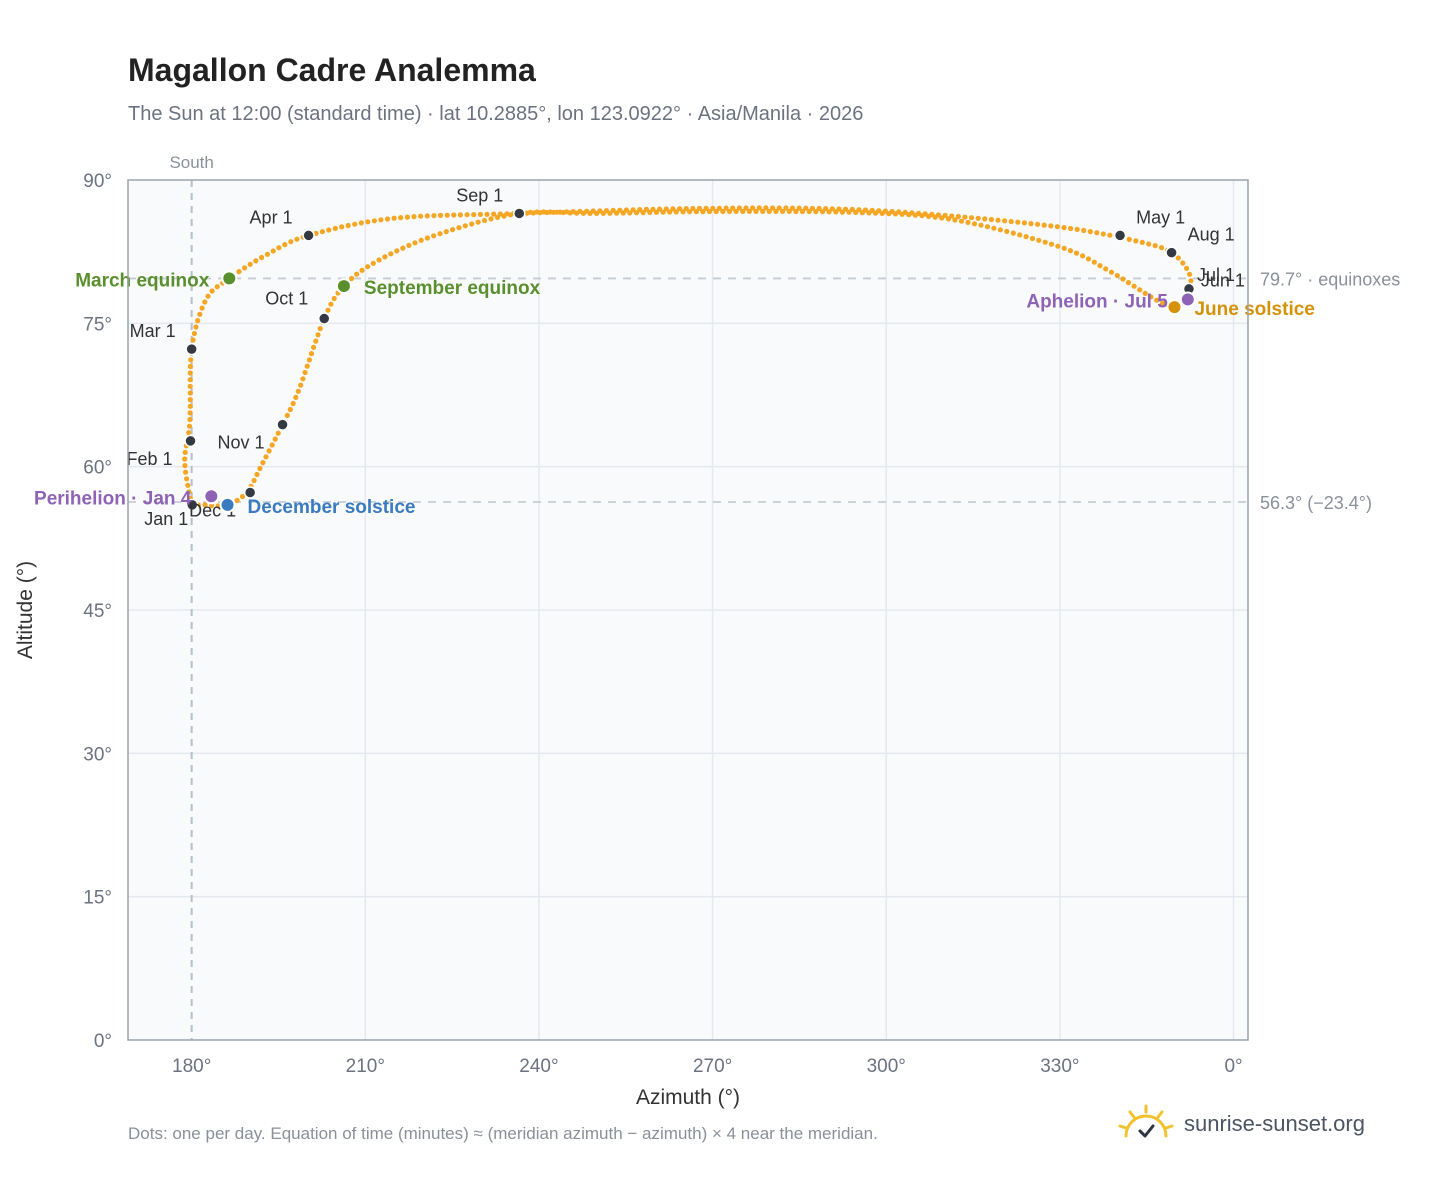 This screenshot has height=1188, width=1448. Describe the element at coordinates (1223, 280) in the screenshot. I see `month-marker-label: Jun 1` at that location.